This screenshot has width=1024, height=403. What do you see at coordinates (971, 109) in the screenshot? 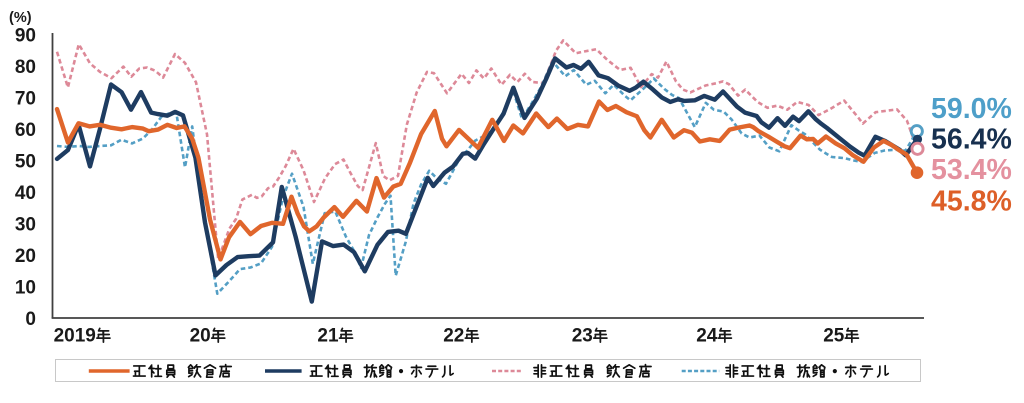
I see `svg-text: 59.0%` at bounding box center [971, 109].